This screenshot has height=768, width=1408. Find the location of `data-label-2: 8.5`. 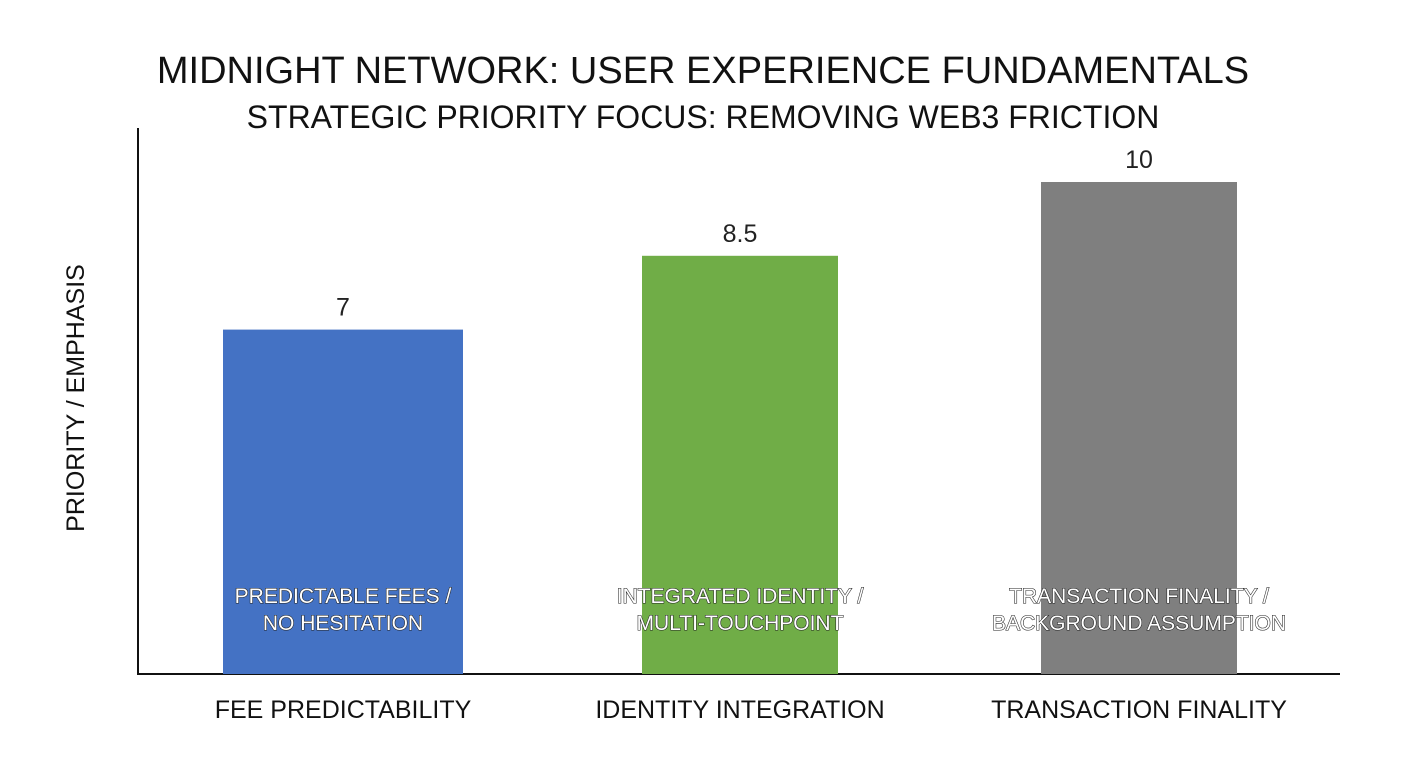

data-label-2: 8.5 is located at coordinates (740, 234).